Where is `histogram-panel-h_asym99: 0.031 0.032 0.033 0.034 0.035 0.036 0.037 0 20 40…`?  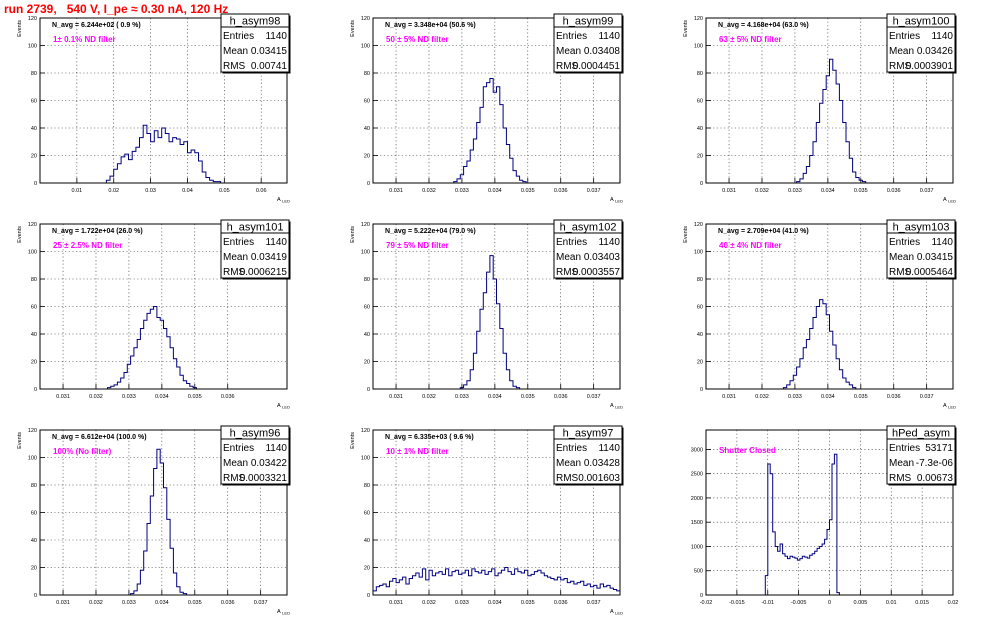
histogram-panel-h_asym99: 0.031 0.032 0.033 0.034 0.035 0.036 0.037 0 20 40… is located at coordinates (487, 108).